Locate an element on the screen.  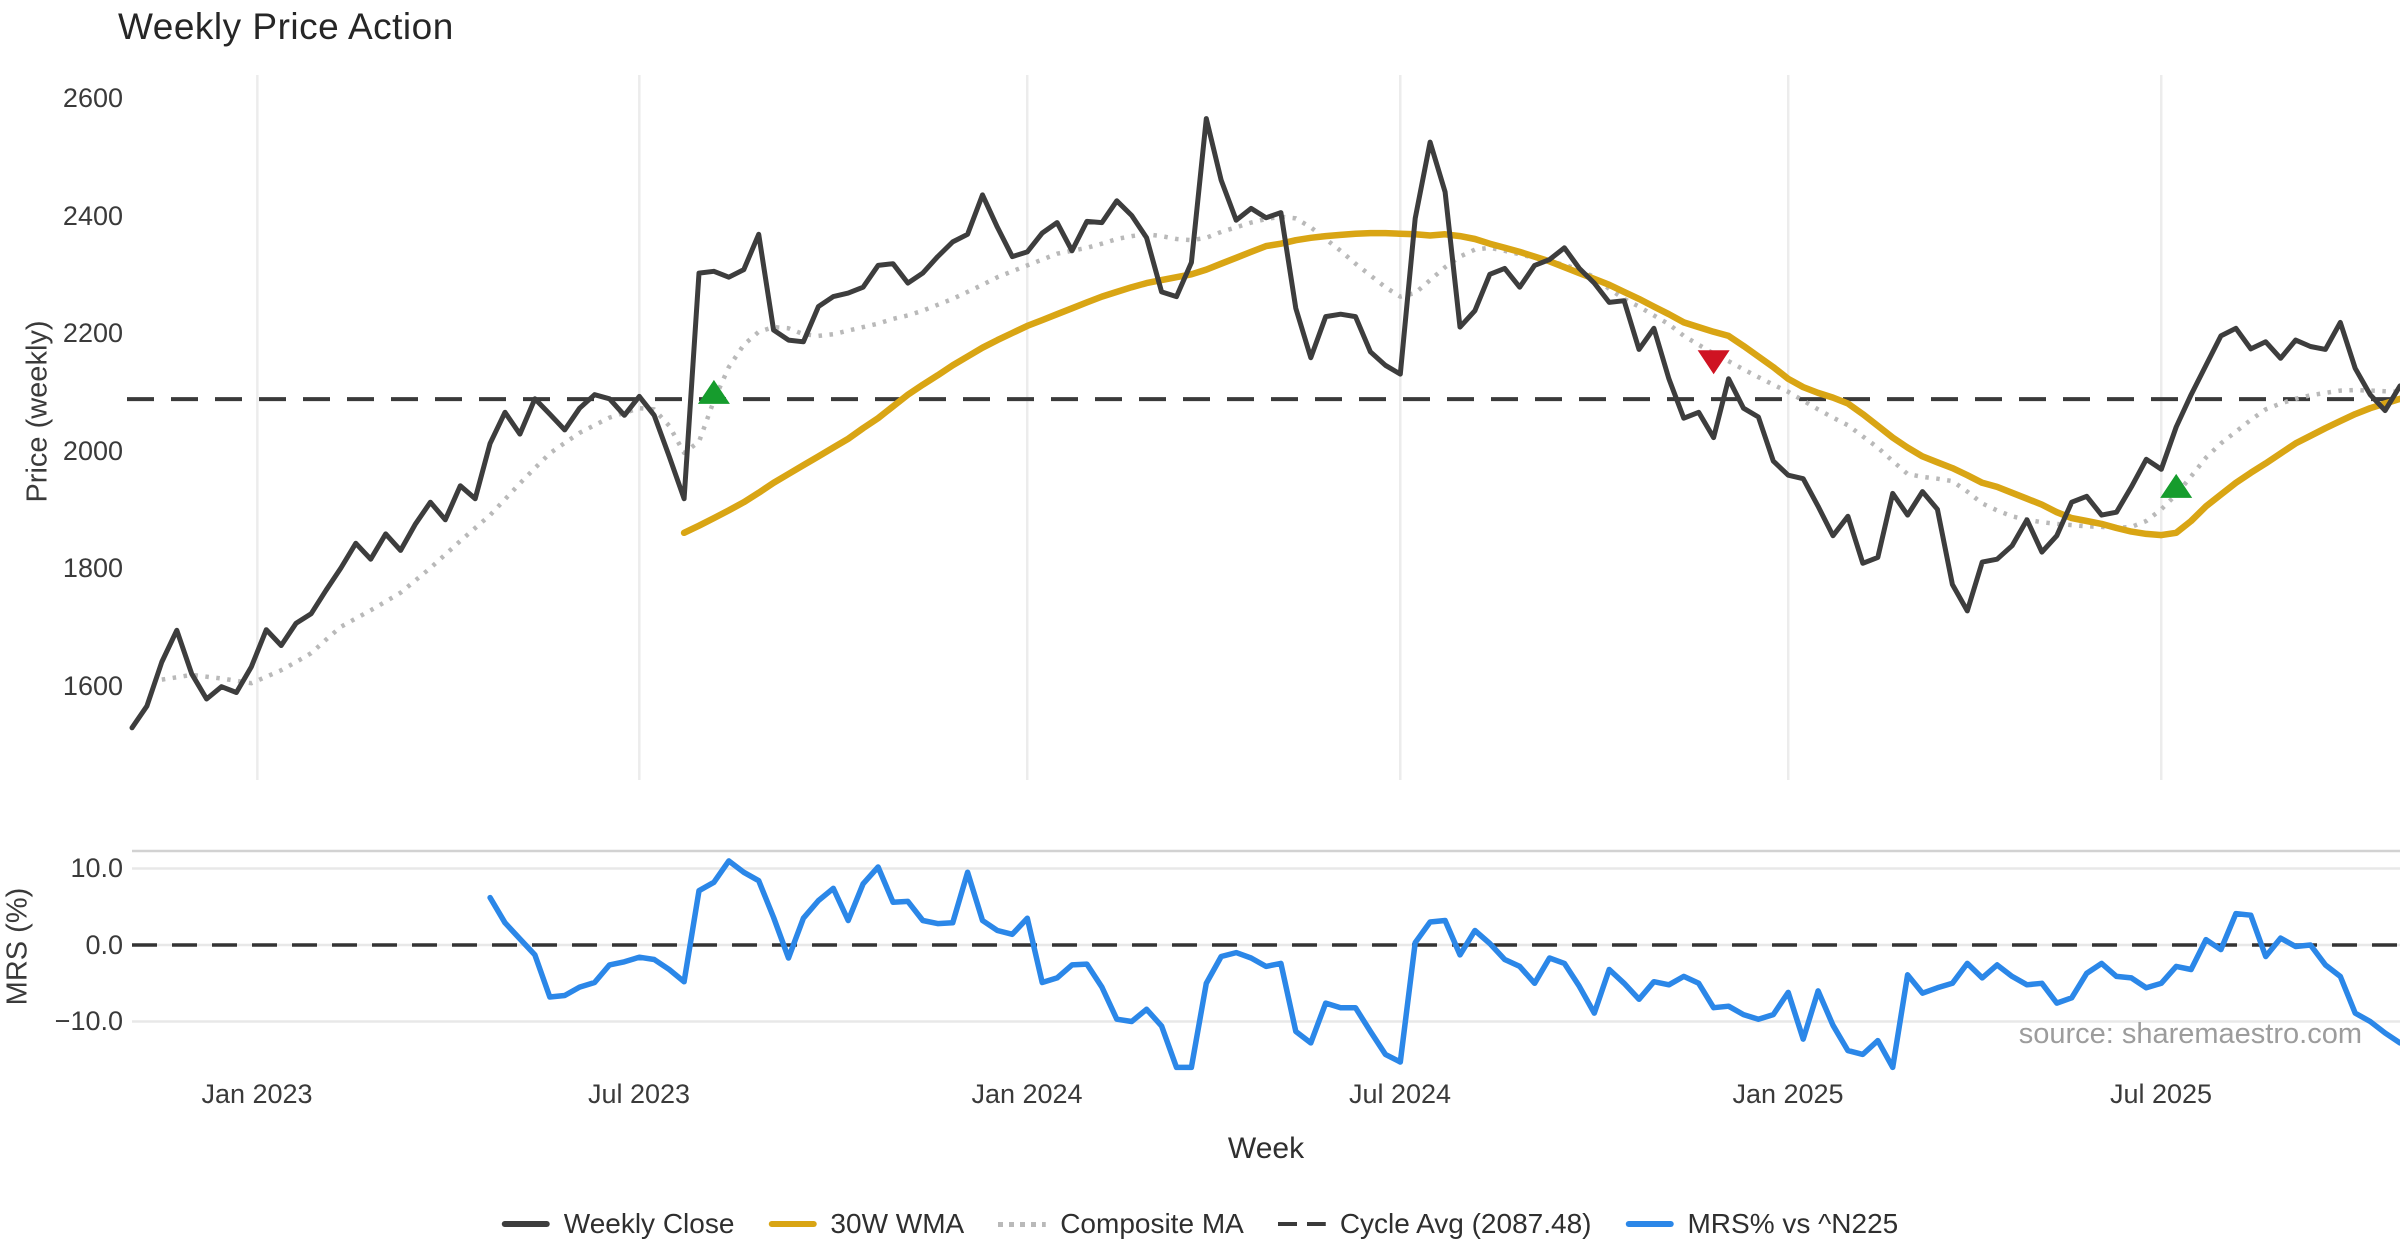
legend-label: Weekly Close is located at coordinates (649, 1223).